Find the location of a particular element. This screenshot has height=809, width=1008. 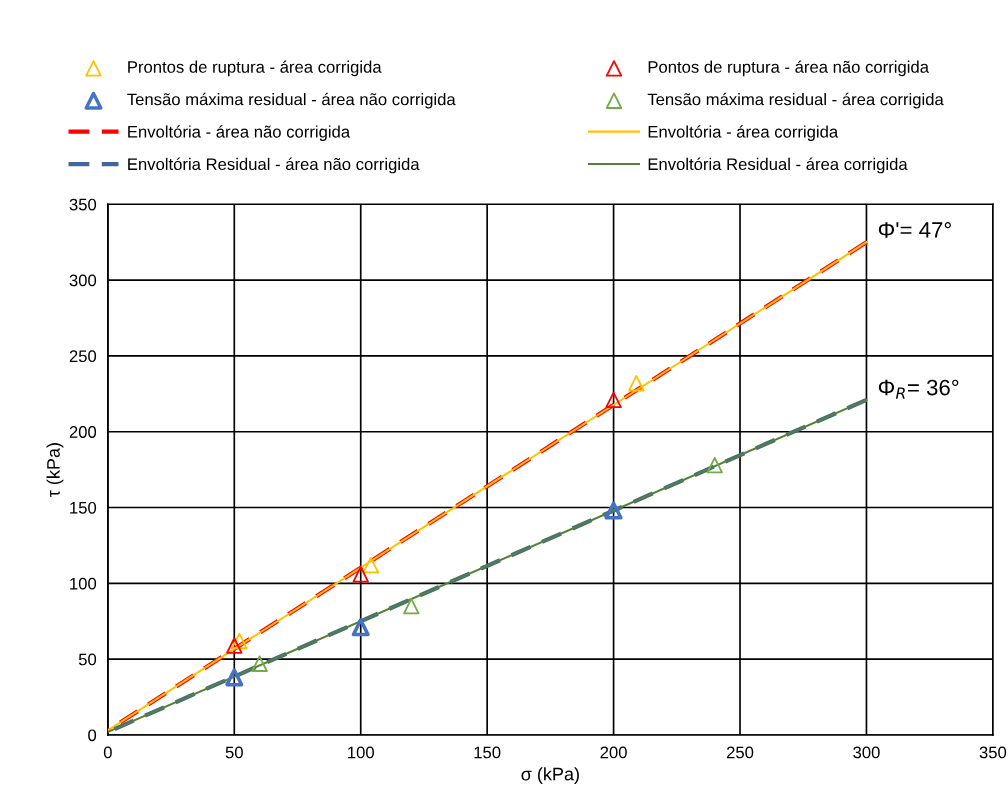

legend-label: Envoltória - área não corrigida is located at coordinates (239, 133).